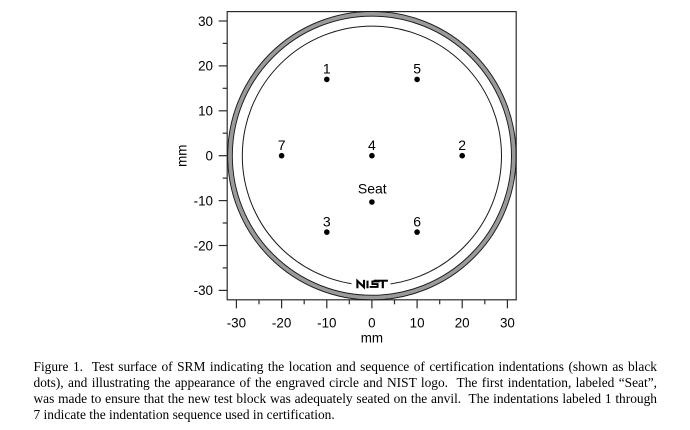 The image size is (690, 430). Describe the element at coordinates (372, 145) in the screenshot. I see `svg-text: 4` at that location.